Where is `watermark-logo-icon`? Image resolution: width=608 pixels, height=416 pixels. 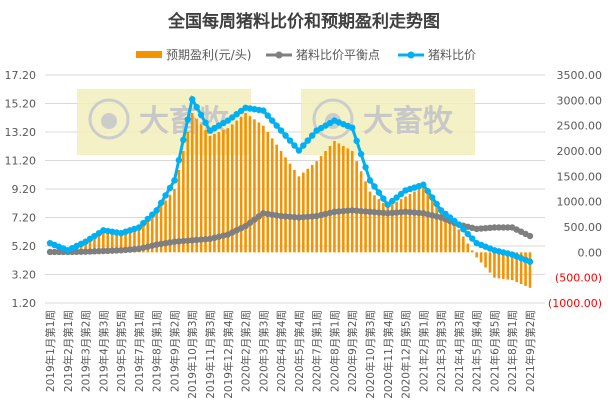
watermark-logo-icon is located at coordinates (109, 121).